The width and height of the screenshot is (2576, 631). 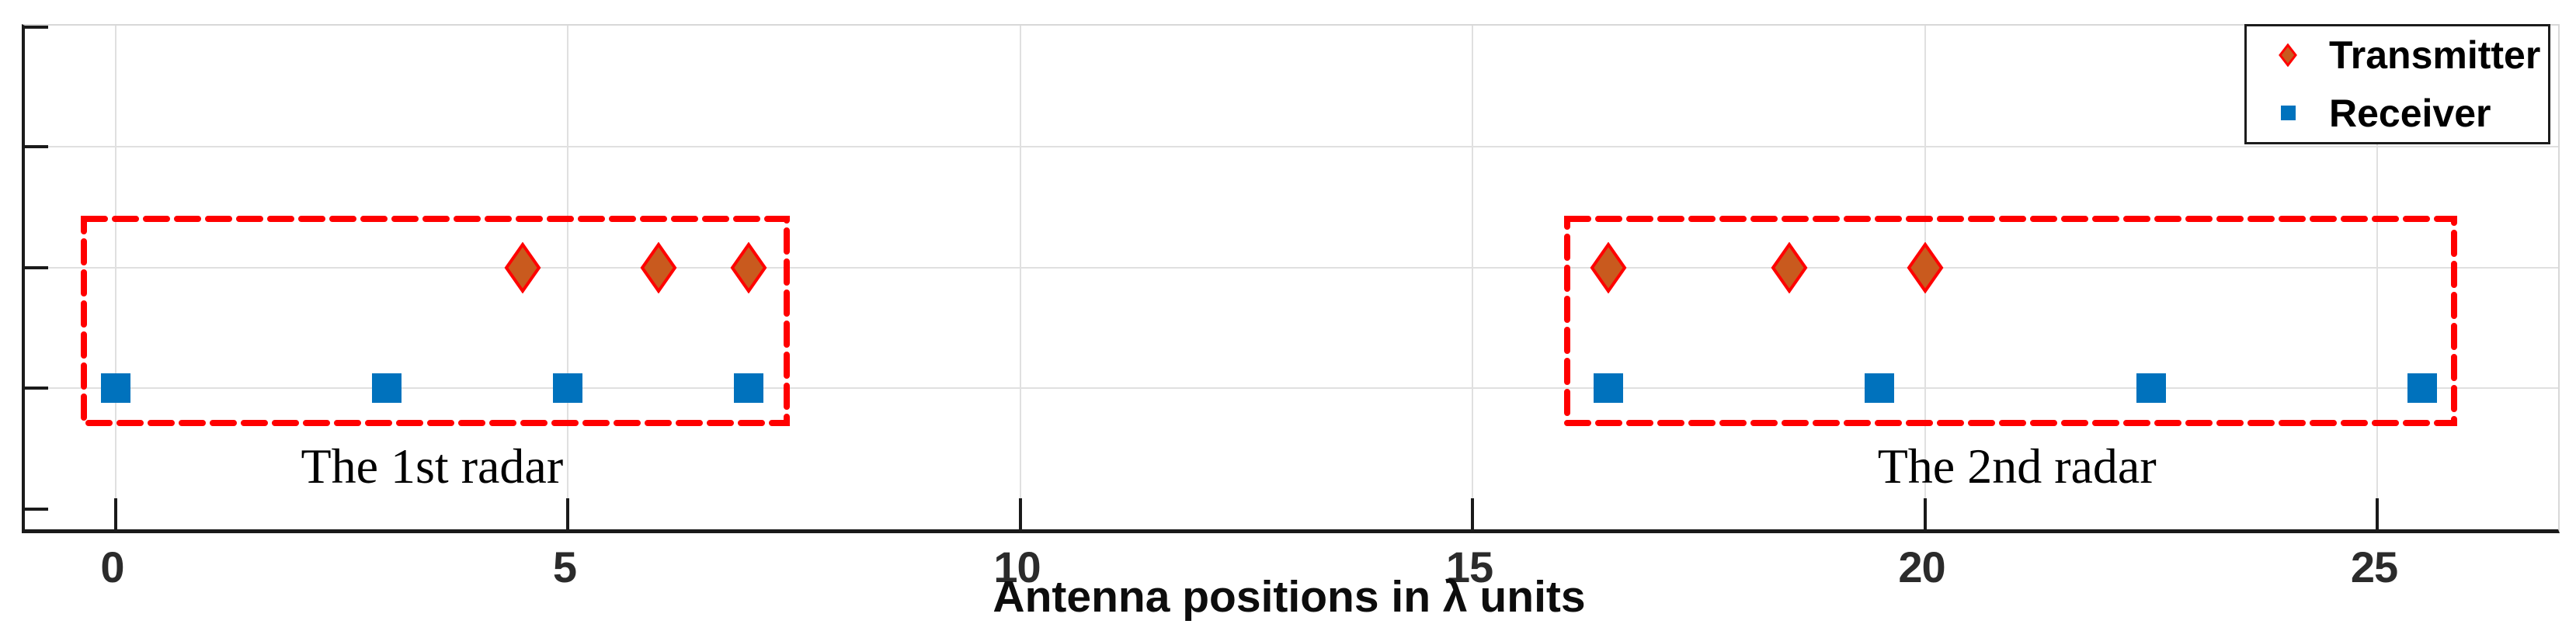 I want to click on receiver-square-icon, so click(x=2287, y=114).